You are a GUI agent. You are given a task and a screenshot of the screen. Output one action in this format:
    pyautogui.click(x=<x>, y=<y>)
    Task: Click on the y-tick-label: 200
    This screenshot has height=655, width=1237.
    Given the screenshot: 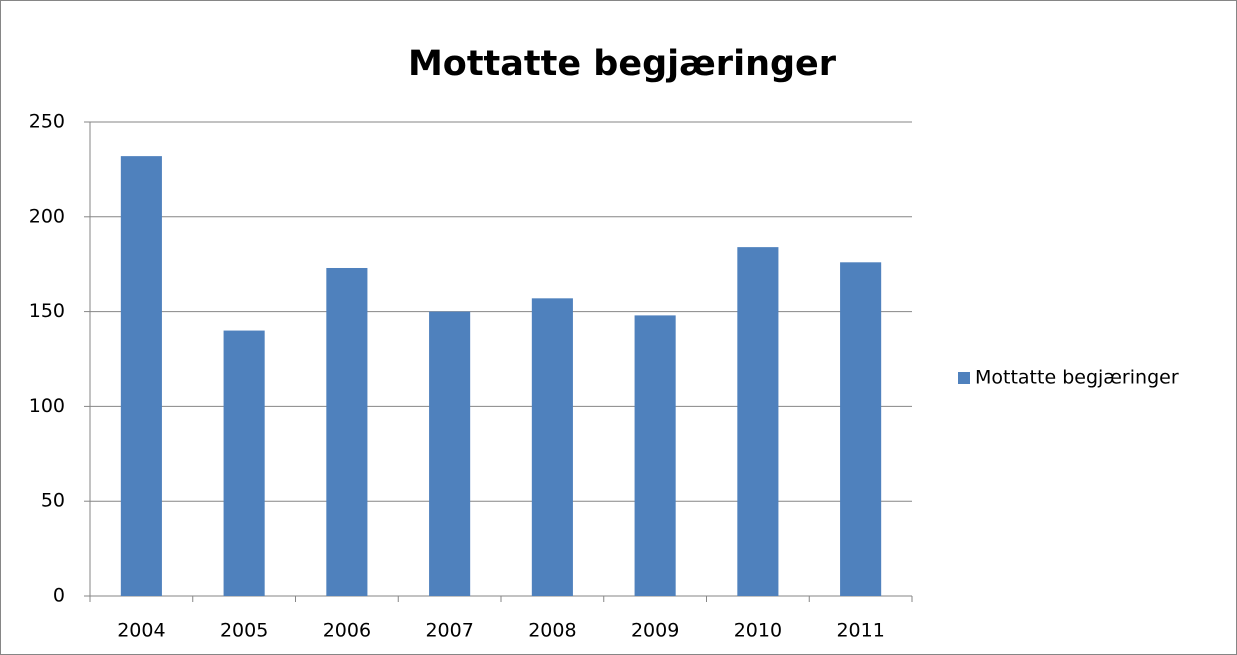 What is the action you would take?
    pyautogui.click(x=47, y=216)
    